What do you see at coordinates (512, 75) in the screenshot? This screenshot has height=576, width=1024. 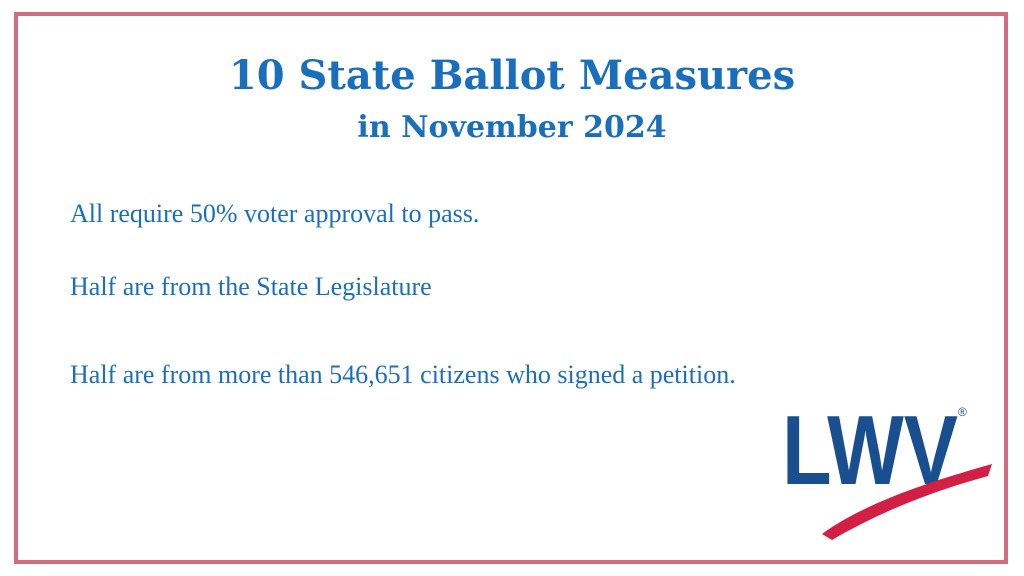 I see `slide-title: 10 State Ballot Measures` at bounding box center [512, 75].